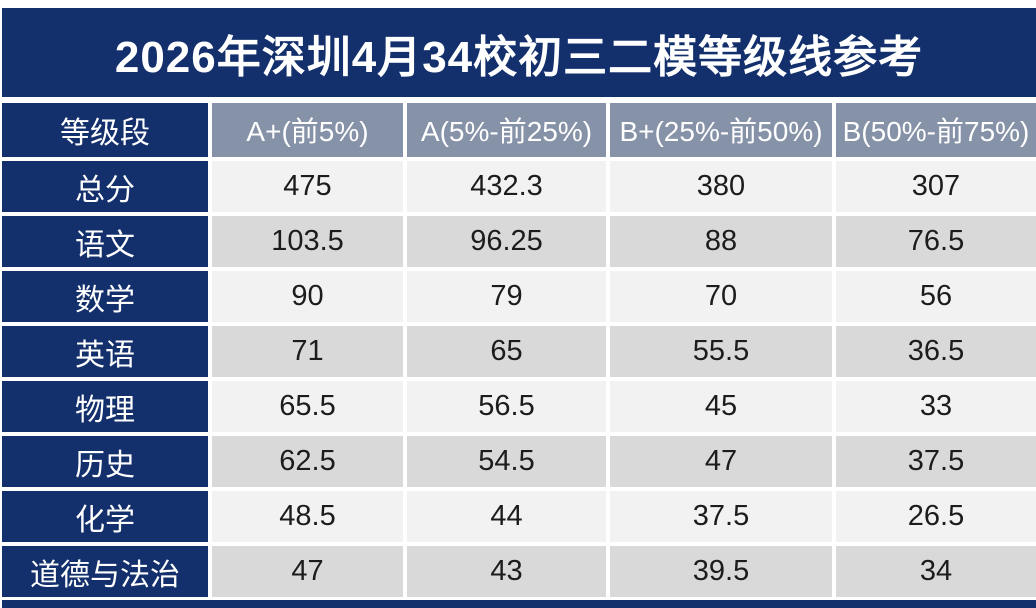 This screenshot has width=1036, height=608. Describe the element at coordinates (936, 130) in the screenshot. I see `column-header-b: B(50%-前75%)` at that location.